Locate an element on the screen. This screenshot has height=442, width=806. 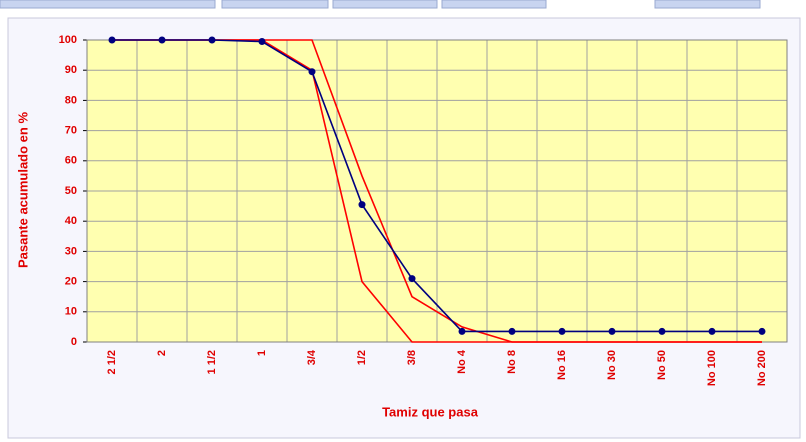
x-tick-label: No 4 is located at coordinates (462, 361).